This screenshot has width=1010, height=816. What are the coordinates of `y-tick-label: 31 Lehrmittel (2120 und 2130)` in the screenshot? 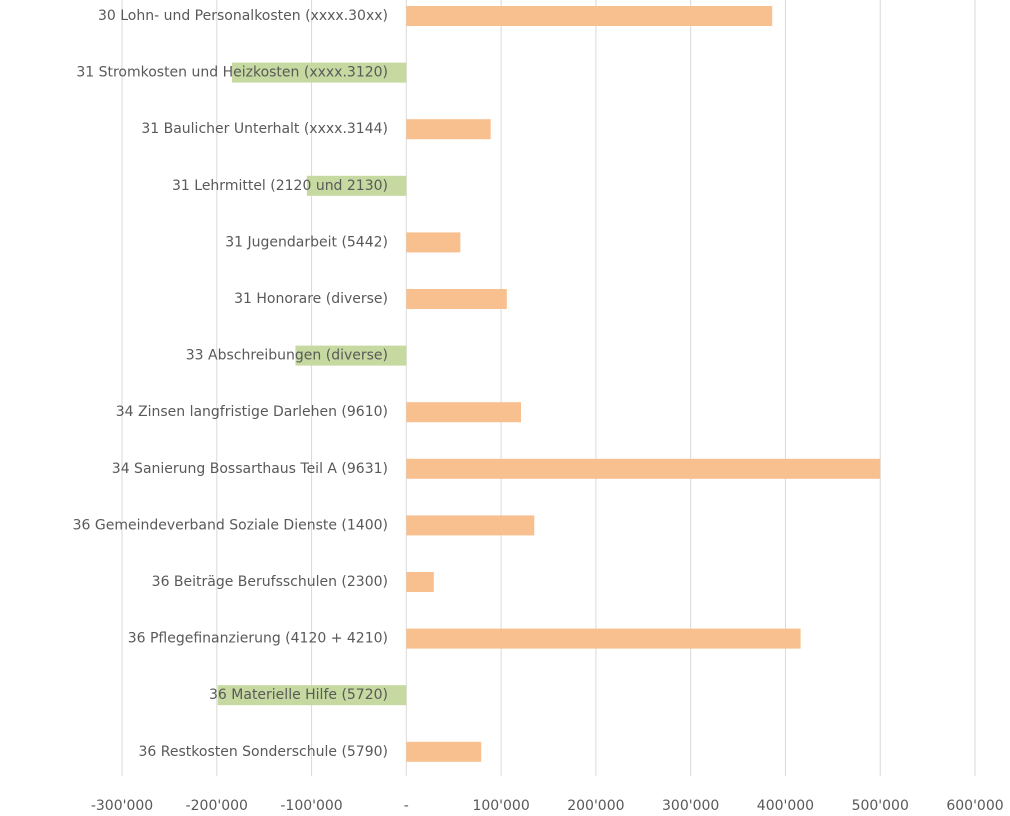 It's located at (280, 186).